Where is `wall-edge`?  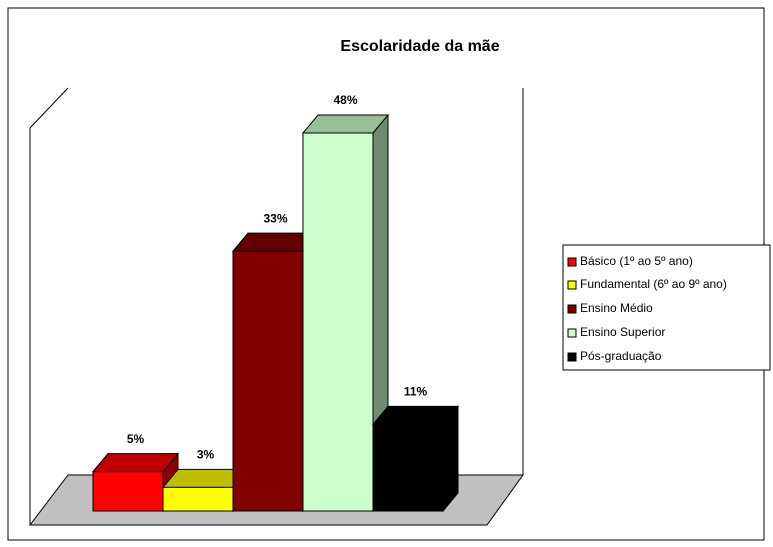
wall-edge is located at coordinates (49, 108).